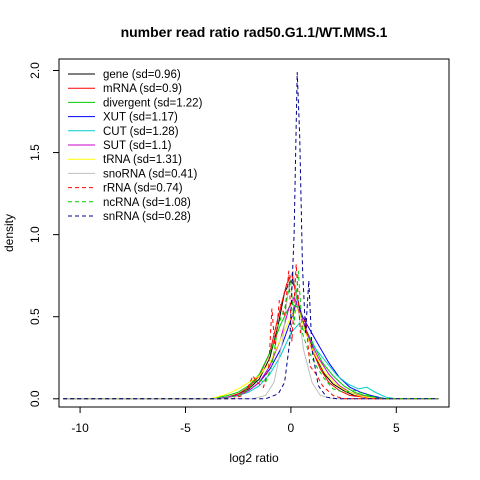  I want to click on legend-label: gene (sd=0.96), so click(142, 75).